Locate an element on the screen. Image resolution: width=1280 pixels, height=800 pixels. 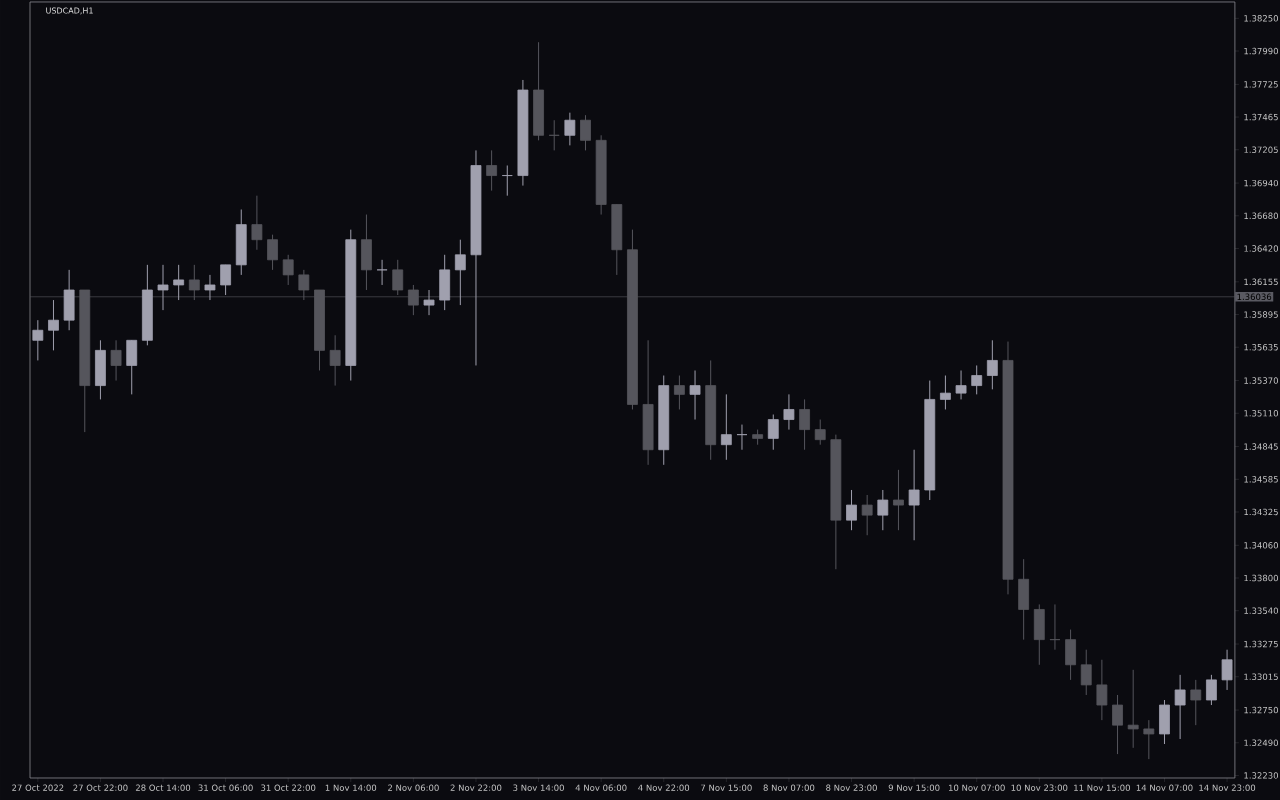
y-tick-label: 1.35110 is located at coordinates (1261, 413).